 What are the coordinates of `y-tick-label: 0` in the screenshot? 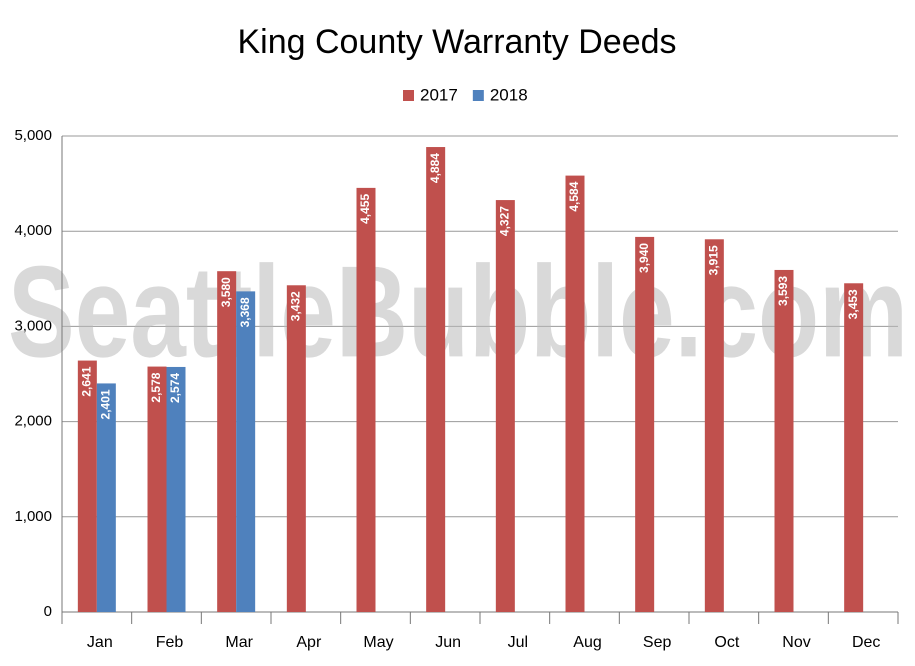 It's located at (48, 611).